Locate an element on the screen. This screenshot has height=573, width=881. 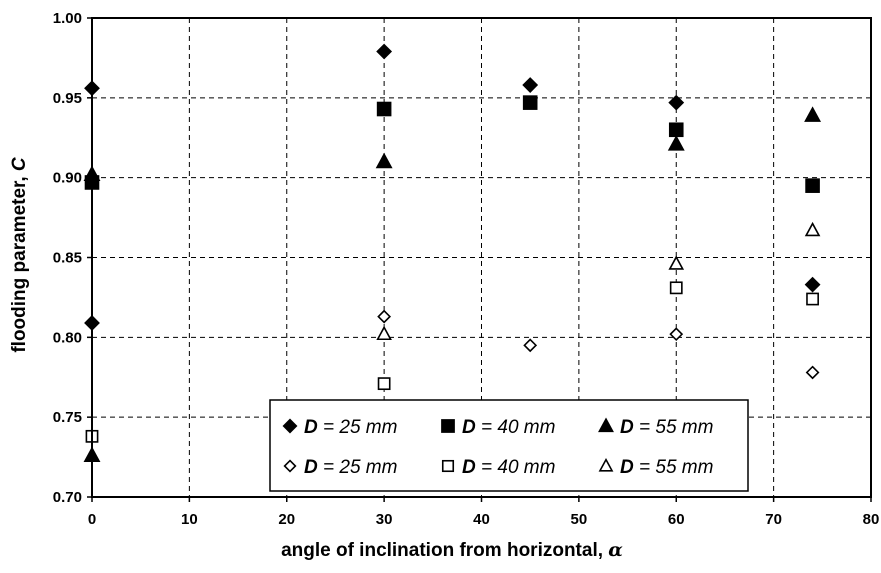
x-tick-label: 60 is located at coordinates (676, 519).